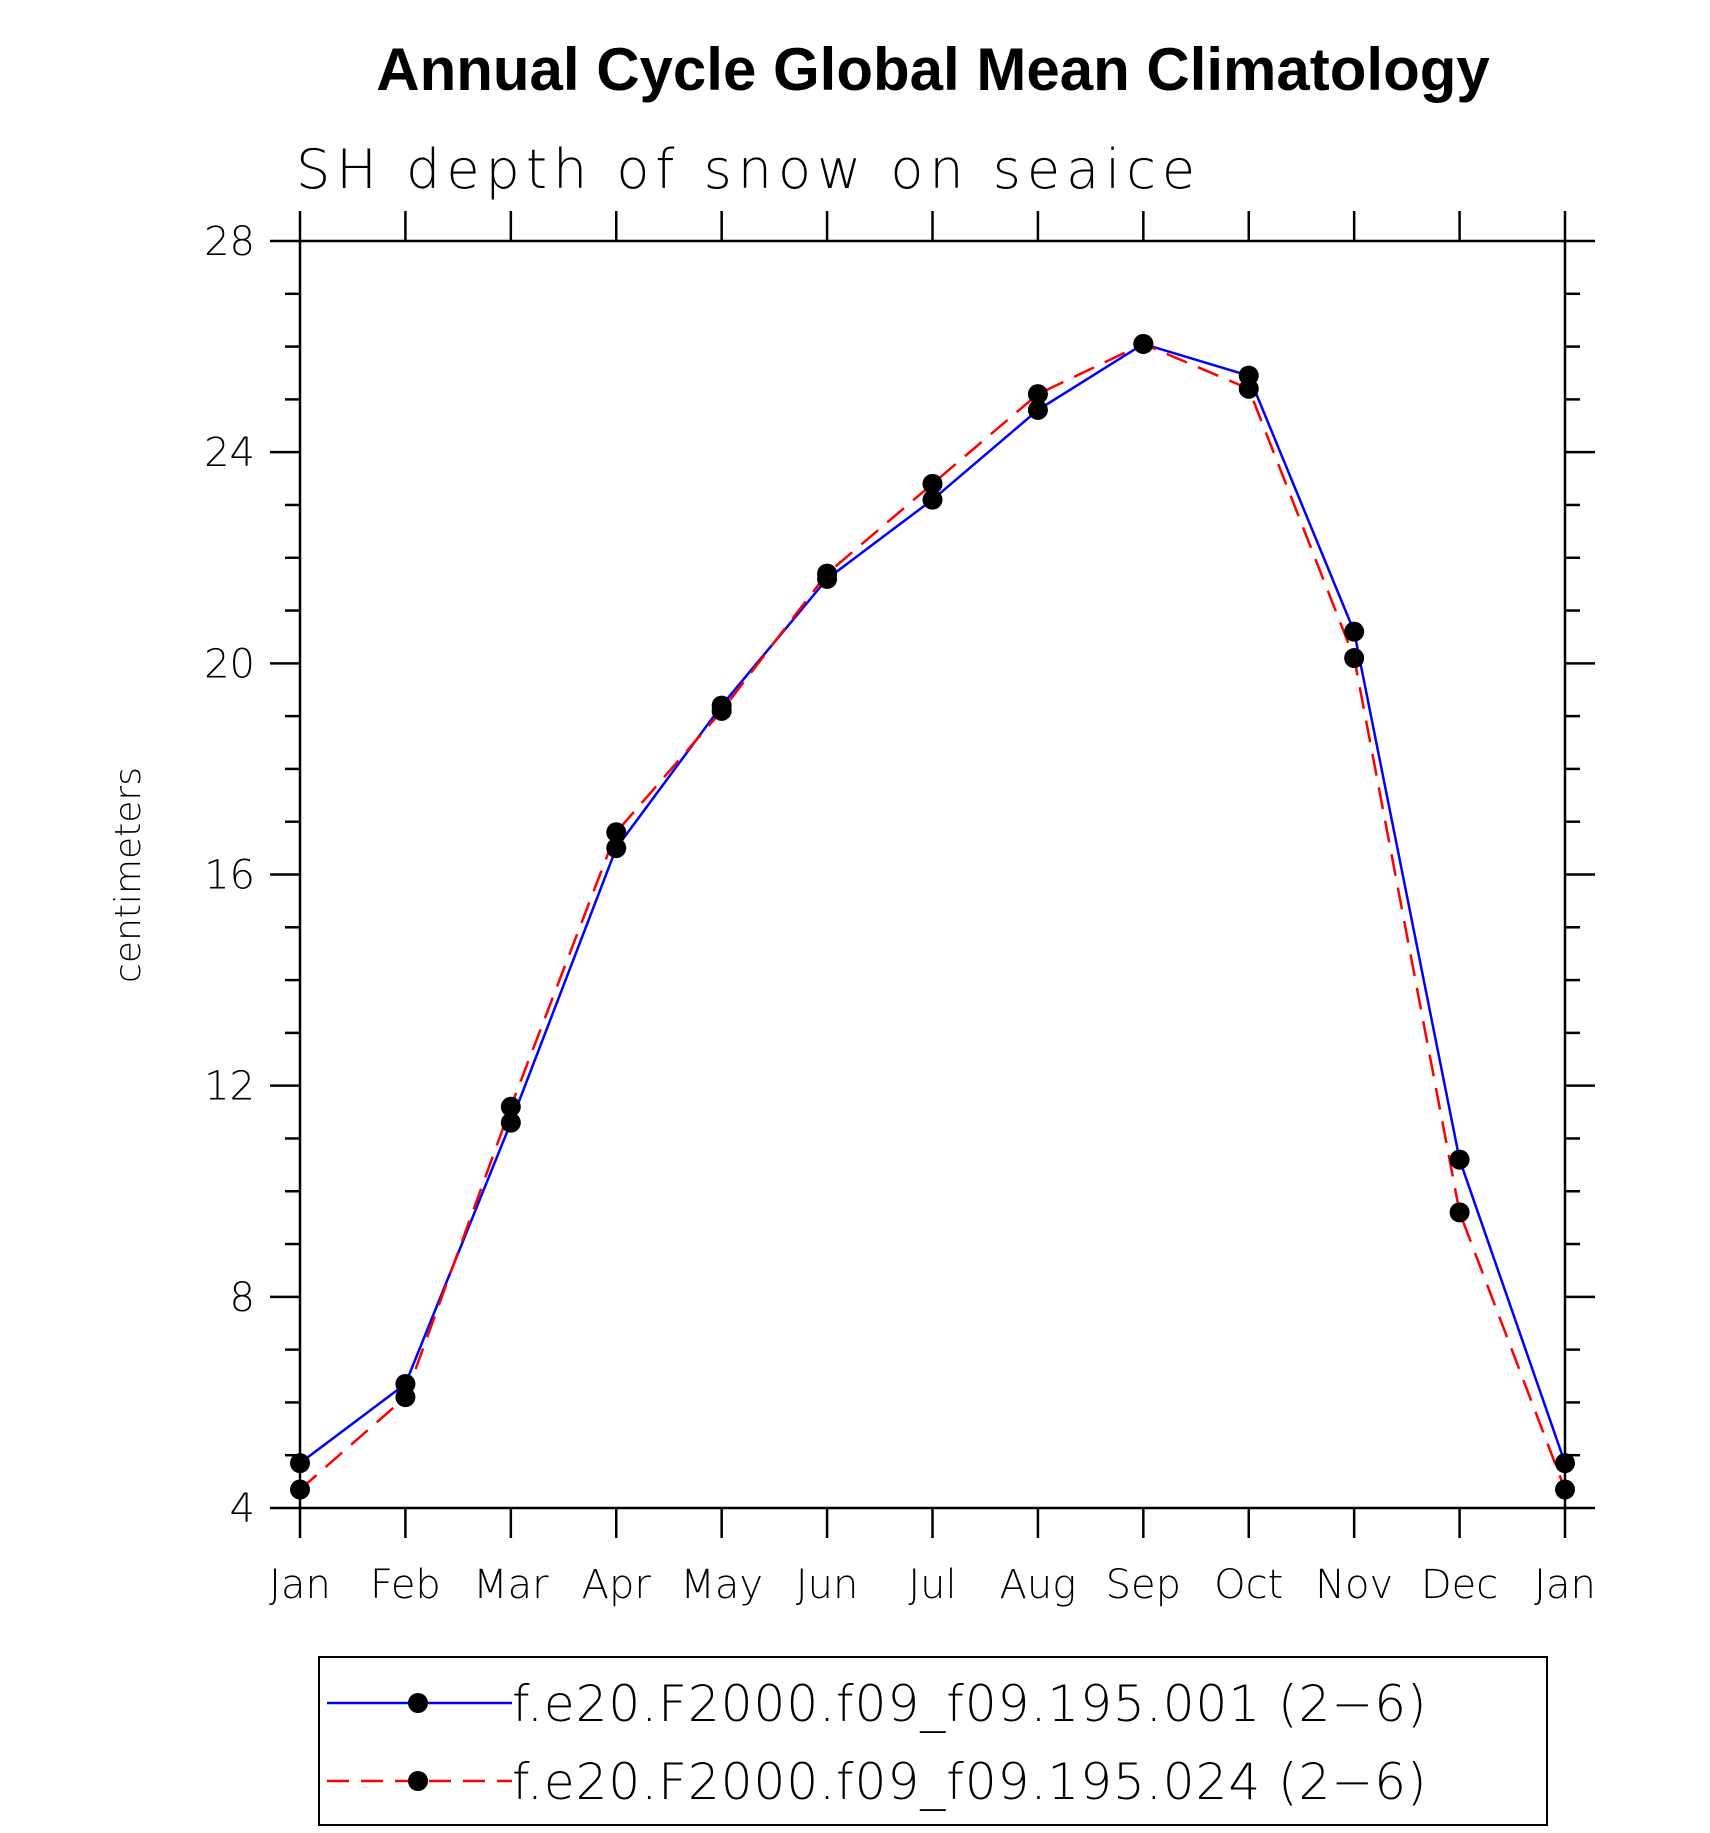 The height and width of the screenshot is (1833, 1710). I want to click on y-tick-label: 4, so click(242, 1509).